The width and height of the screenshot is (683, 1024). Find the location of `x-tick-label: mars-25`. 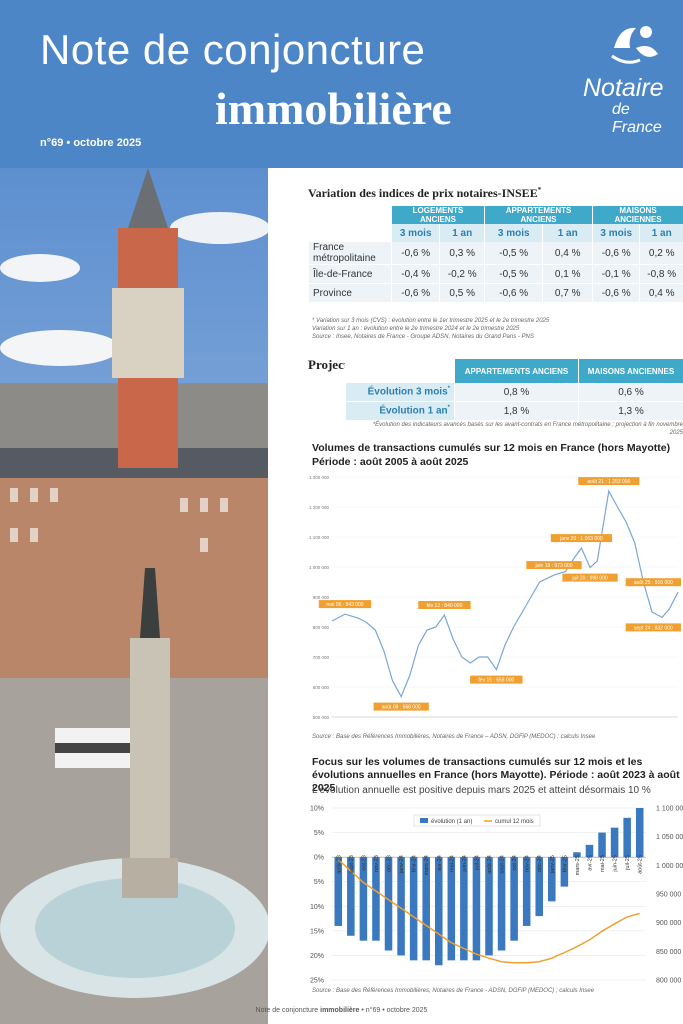

x-tick-label: mars-25 is located at coordinates (578, 865).